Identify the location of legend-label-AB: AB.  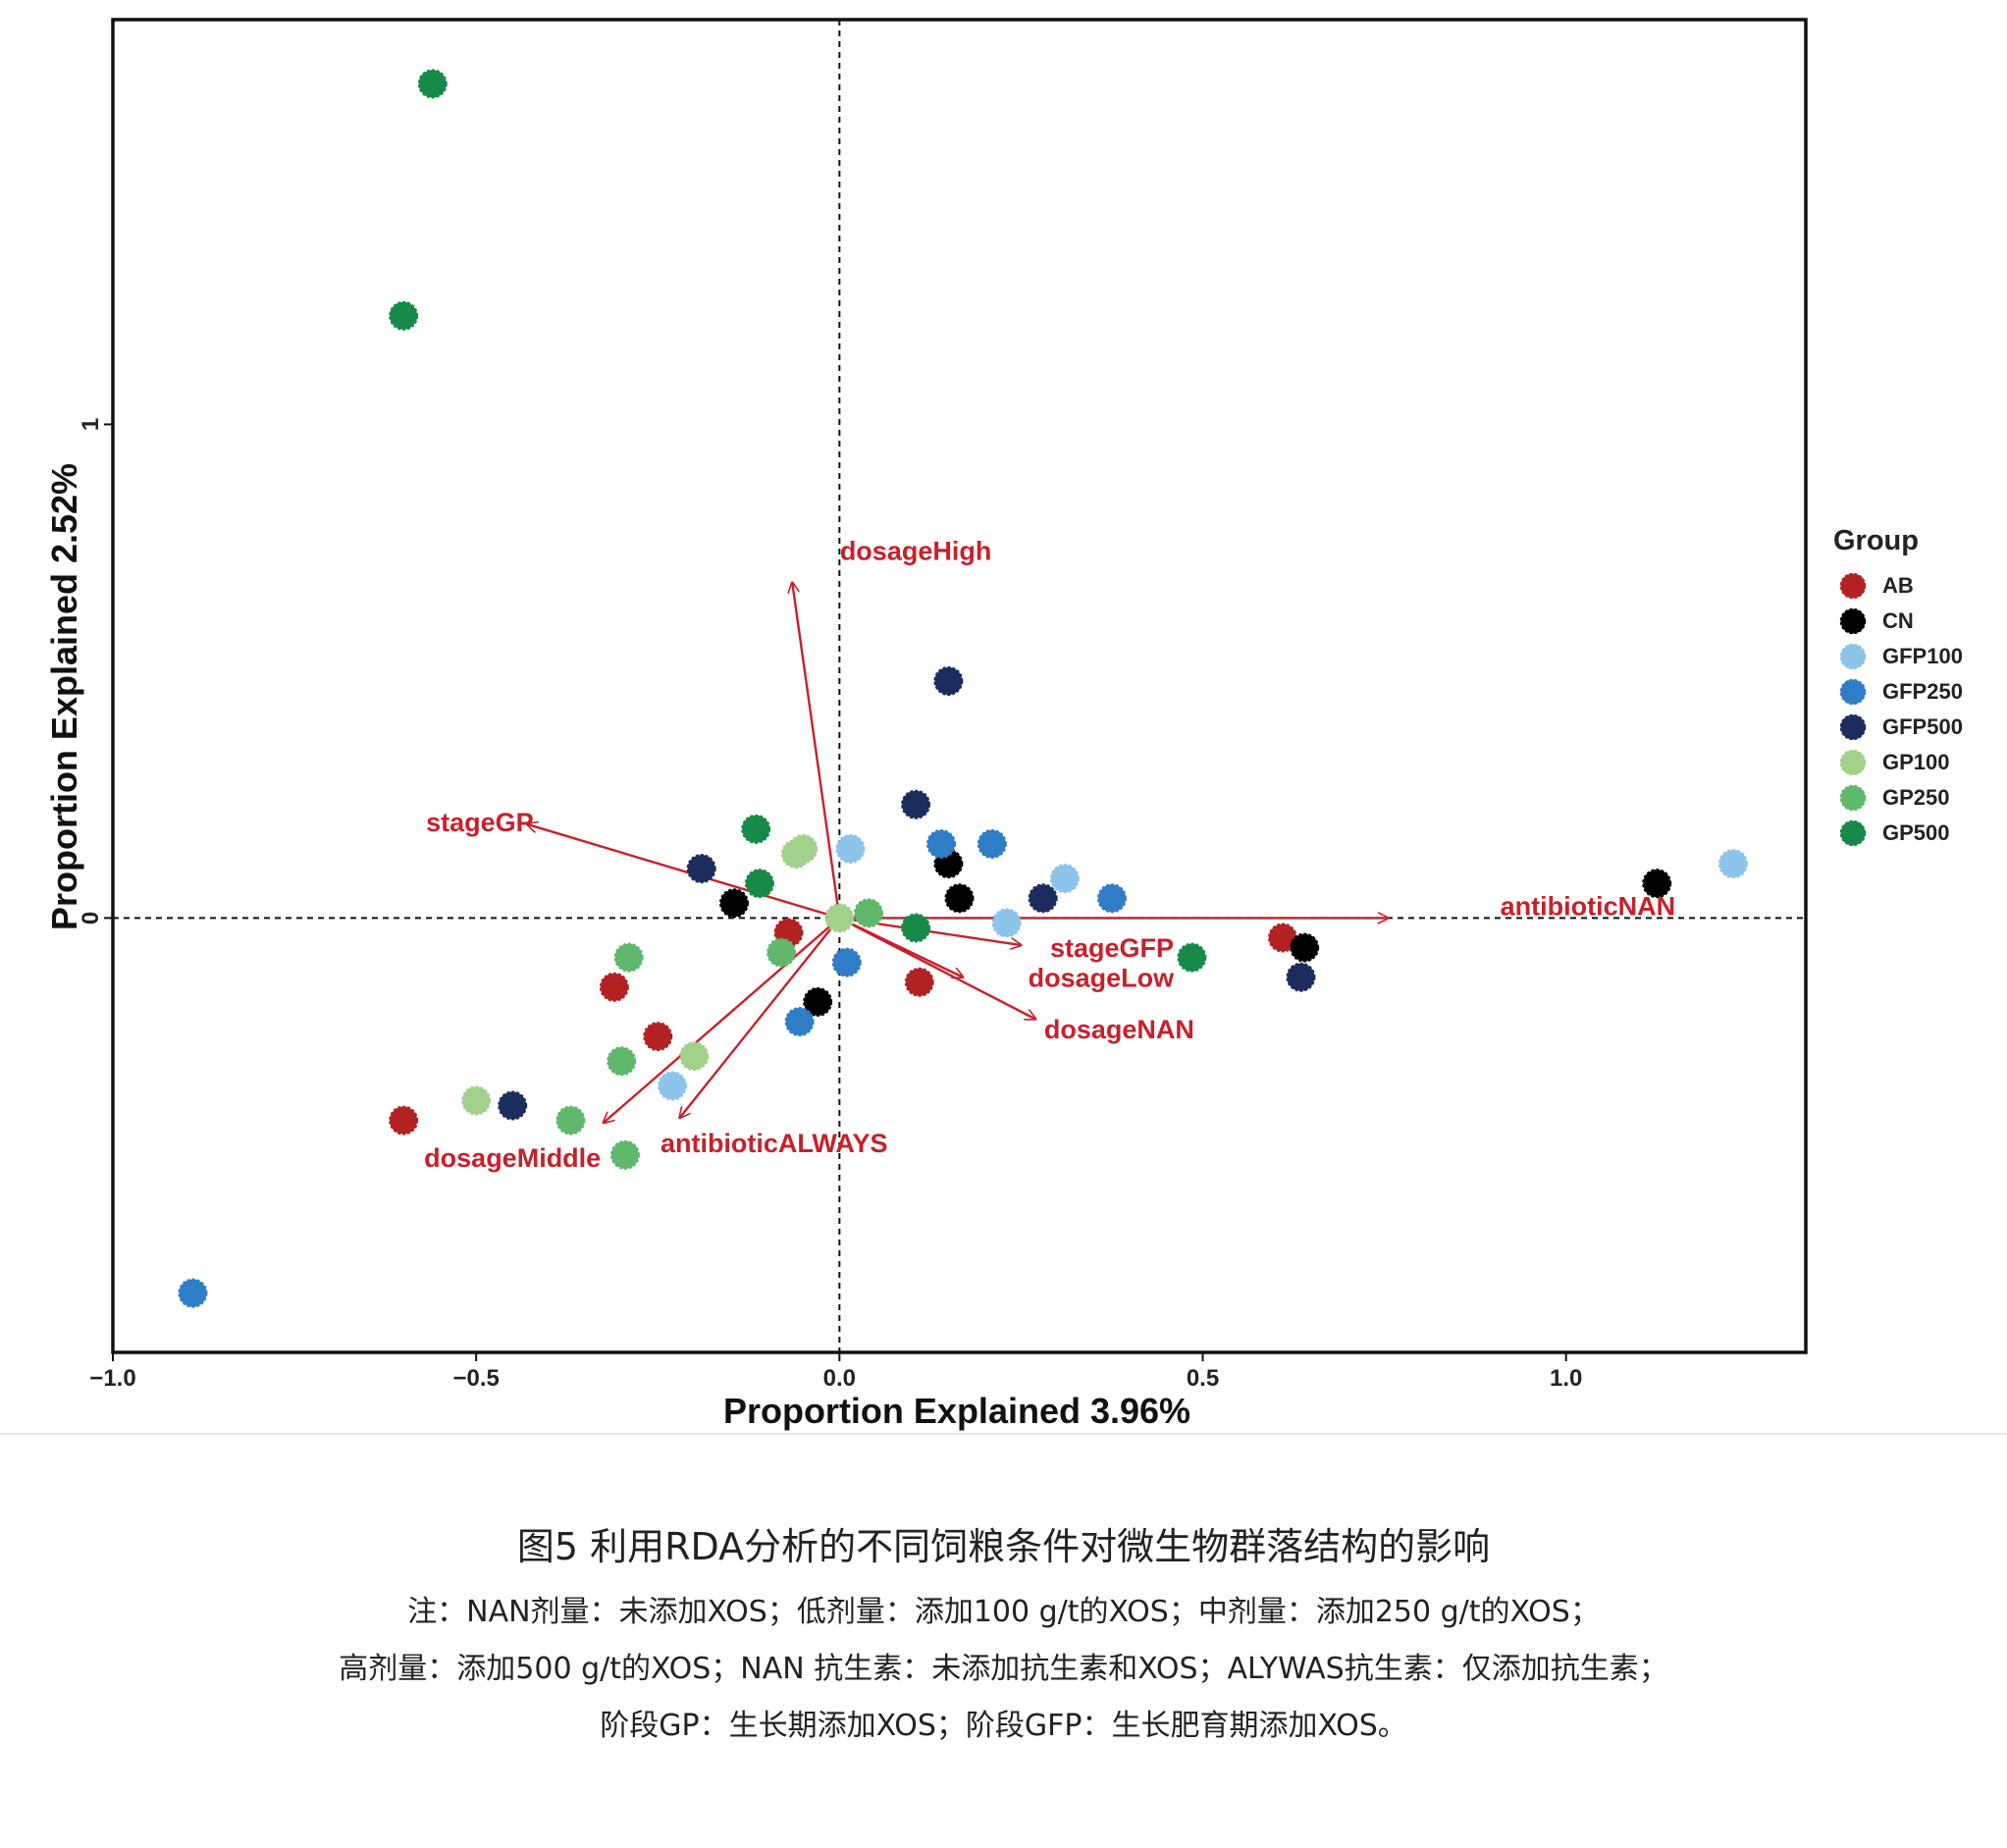
(1898, 586).